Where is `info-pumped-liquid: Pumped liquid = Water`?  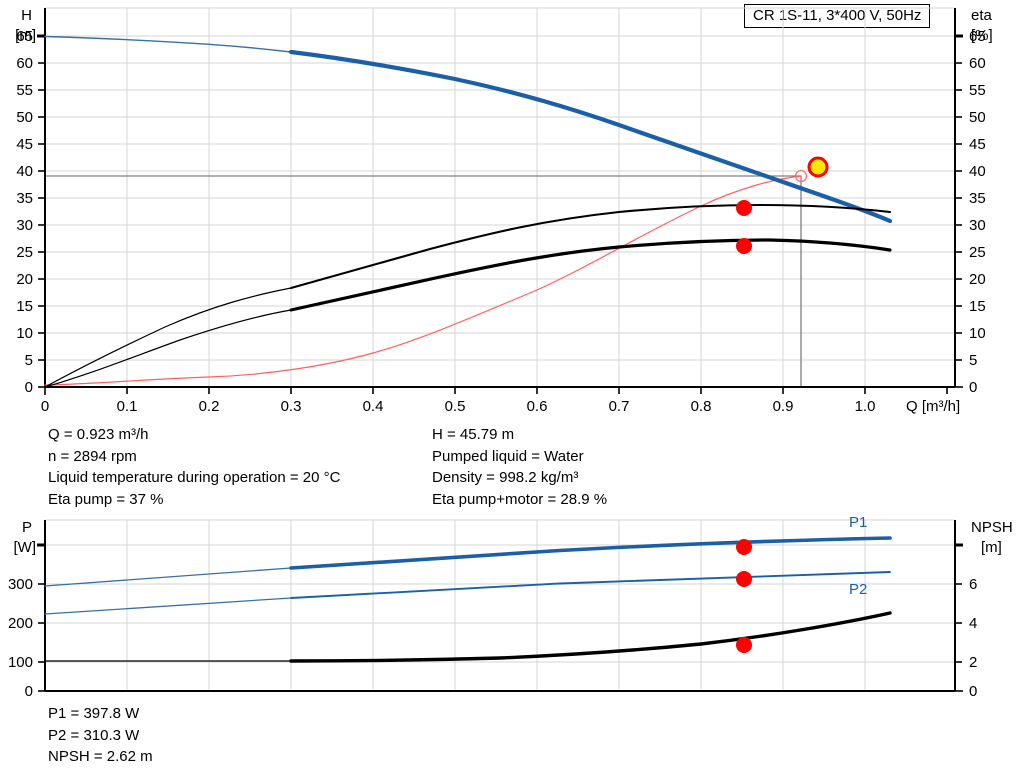 info-pumped-liquid: Pumped liquid = Water is located at coordinates (508, 456).